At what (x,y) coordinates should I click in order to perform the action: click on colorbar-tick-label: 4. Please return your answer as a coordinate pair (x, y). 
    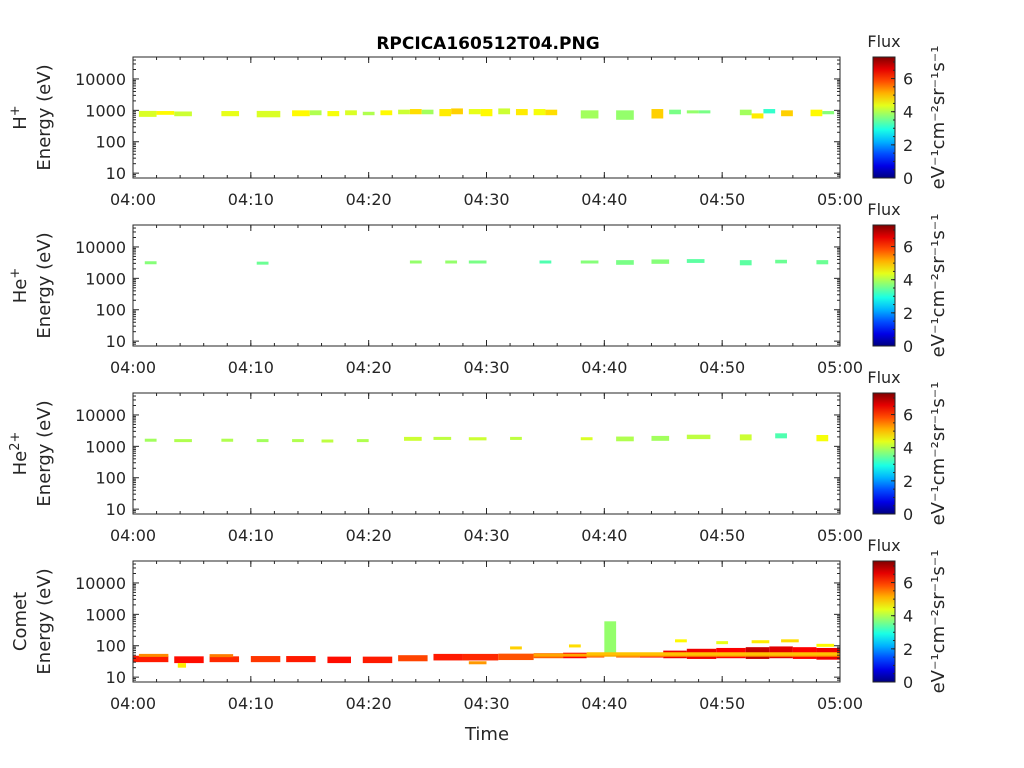
    Looking at the image, I should click on (908, 616).